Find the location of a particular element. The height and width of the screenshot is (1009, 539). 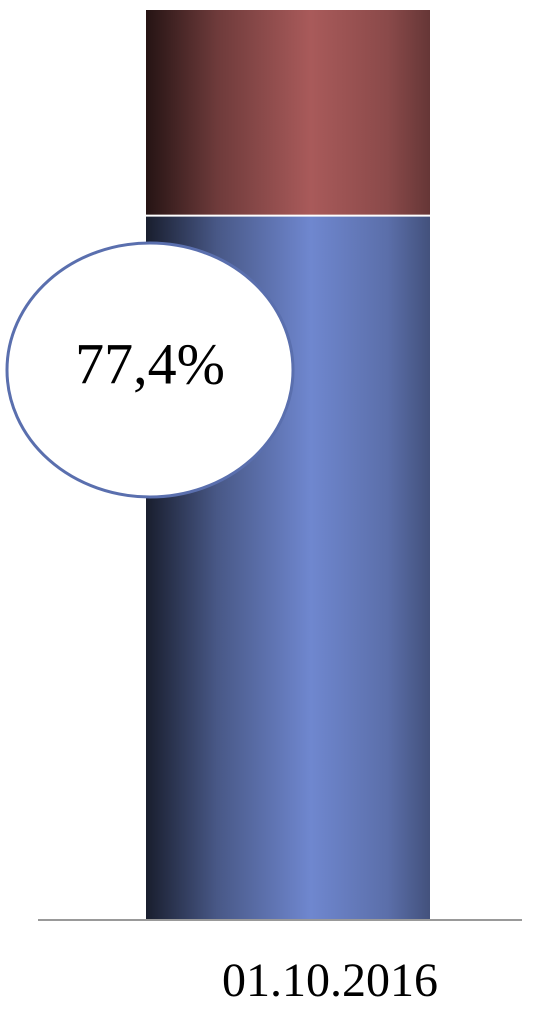

value-label-bubble is located at coordinates (150, 370).